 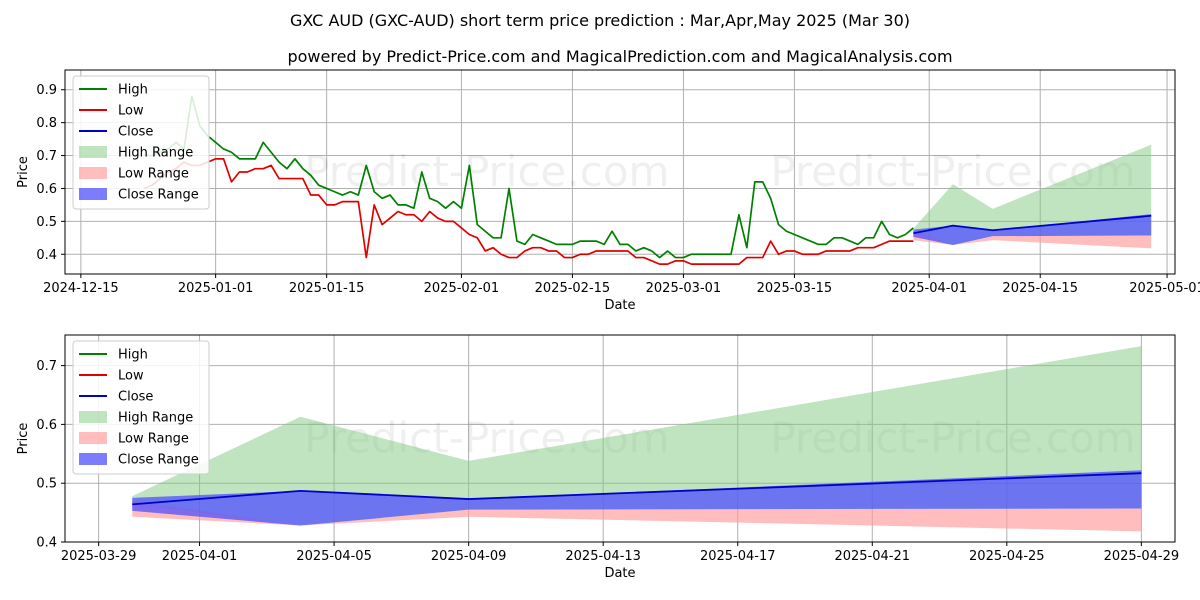 I want to click on x-tick-label: 2025-02-15, so click(x=573, y=288).